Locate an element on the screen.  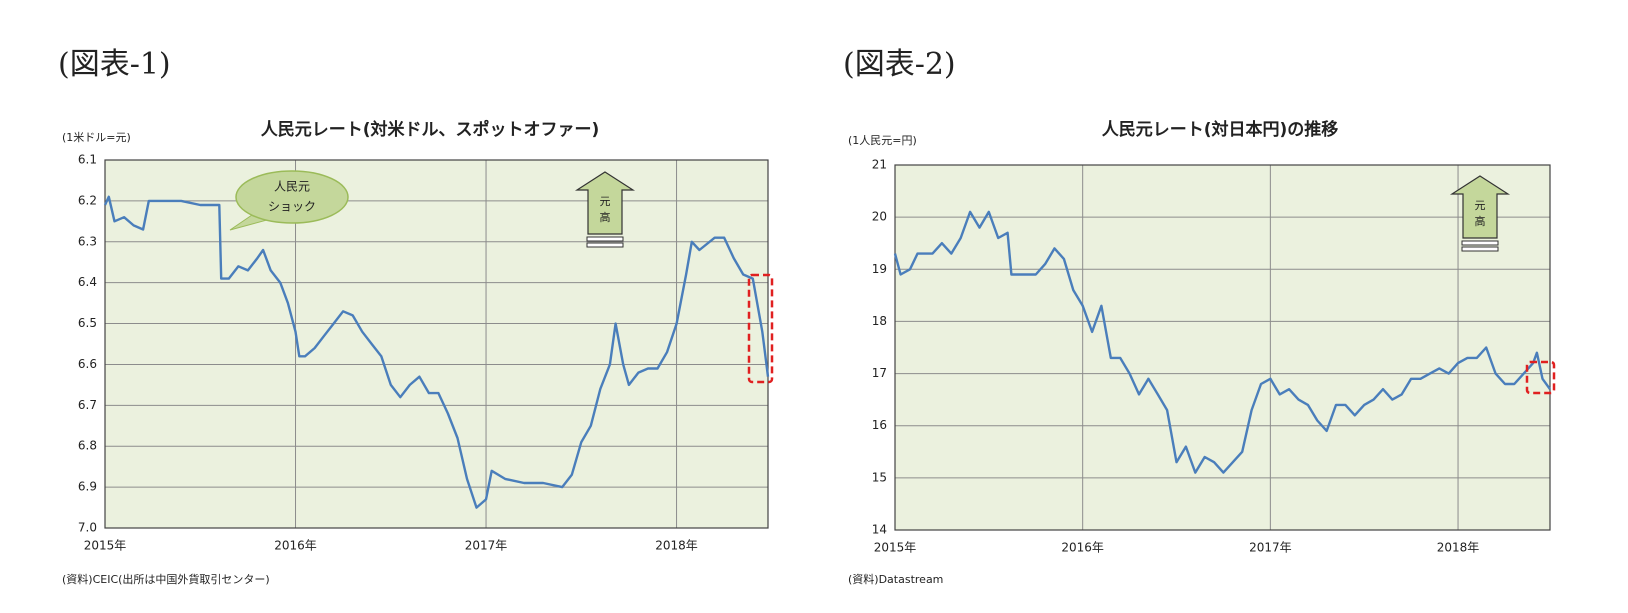
y-tick-label: 6.5 is located at coordinates (87, 323).